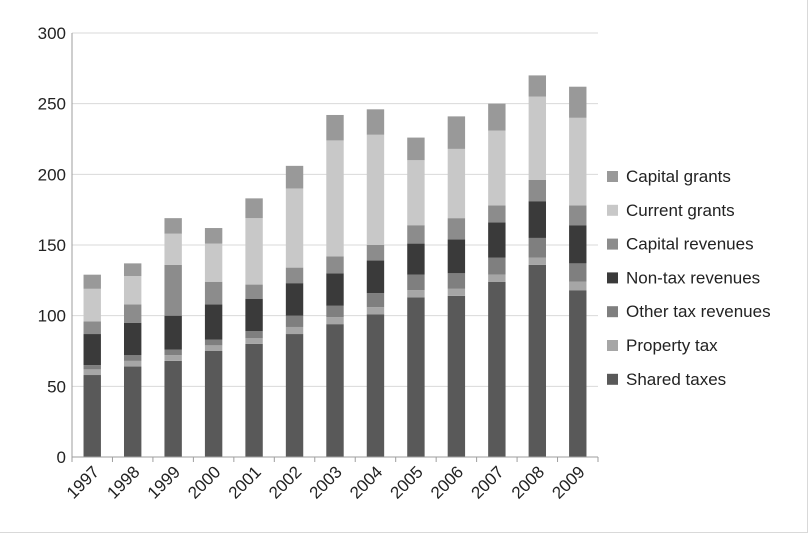 Image resolution: width=809 pixels, height=534 pixels. I want to click on x-tick-label: 1998, so click(123, 482).